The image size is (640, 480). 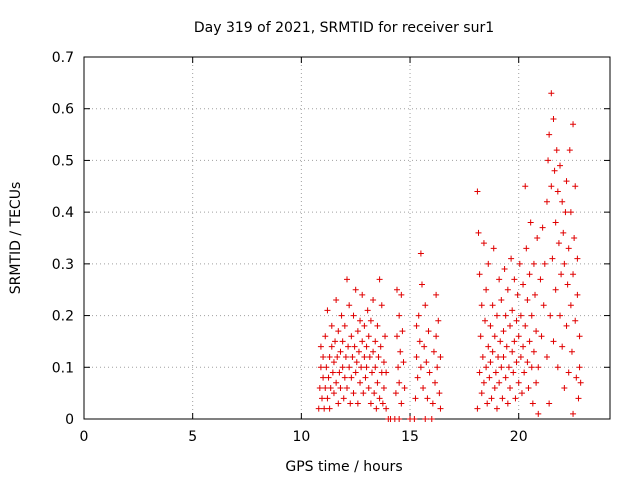 What do you see at coordinates (63, 161) in the screenshot?
I see `y-tick-label: 0.5` at bounding box center [63, 161].